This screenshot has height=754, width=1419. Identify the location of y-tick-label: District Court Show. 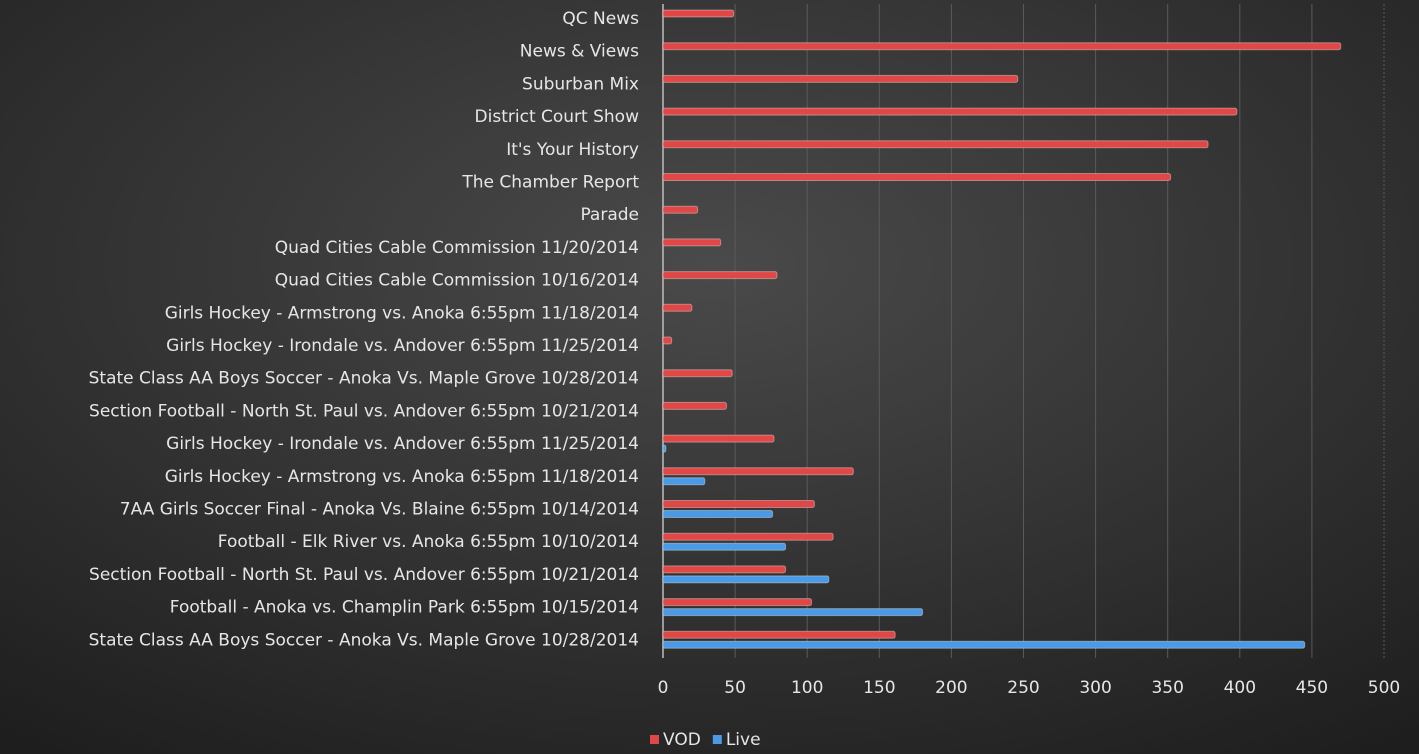
(557, 117).